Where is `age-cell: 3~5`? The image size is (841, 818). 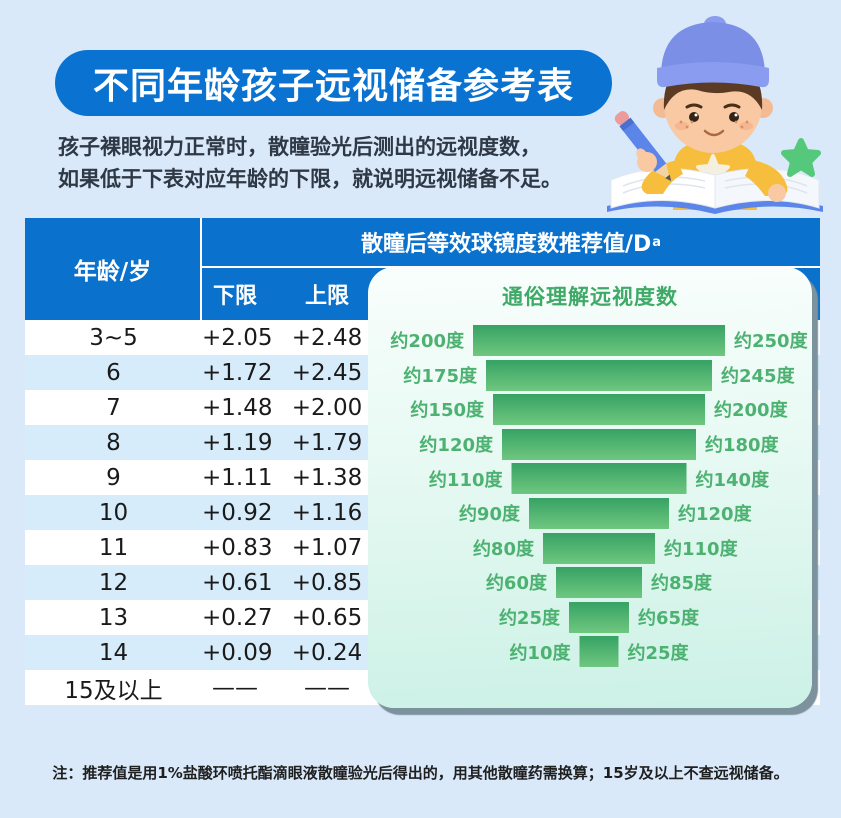
age-cell: 3~5 is located at coordinates (113, 337).